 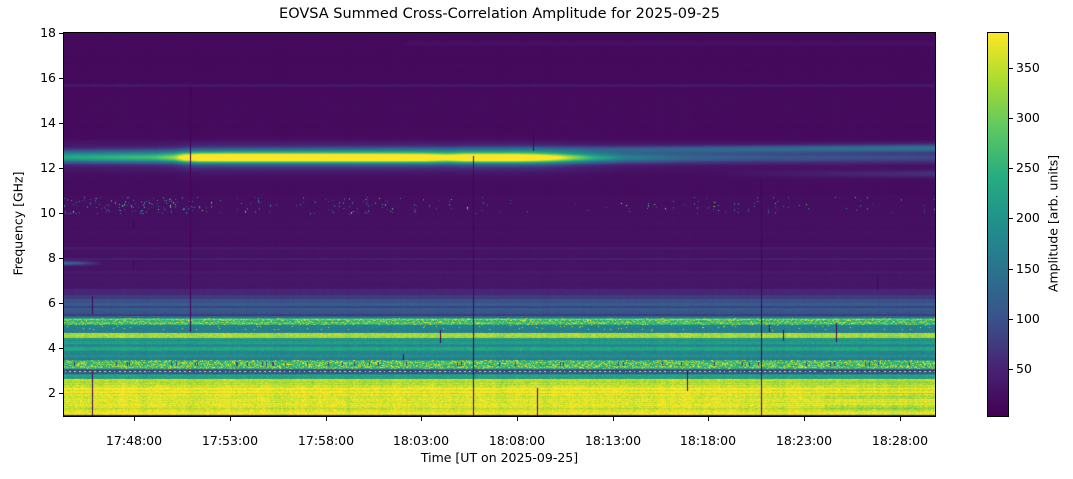 What do you see at coordinates (52, 347) in the screenshot?
I see `y-tick-label: 4` at bounding box center [52, 347].